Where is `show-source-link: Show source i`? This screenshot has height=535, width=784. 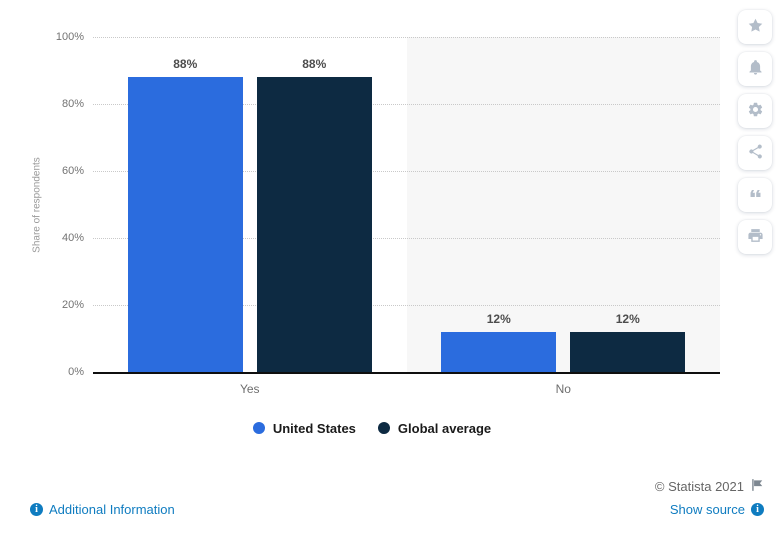 show-source-link: Show source i is located at coordinates (717, 509).